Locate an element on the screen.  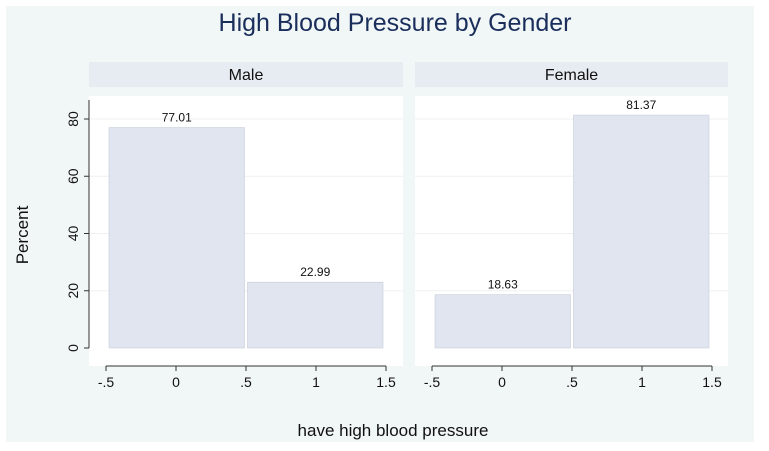
panel-strip-label-female: Female is located at coordinates (571, 75).